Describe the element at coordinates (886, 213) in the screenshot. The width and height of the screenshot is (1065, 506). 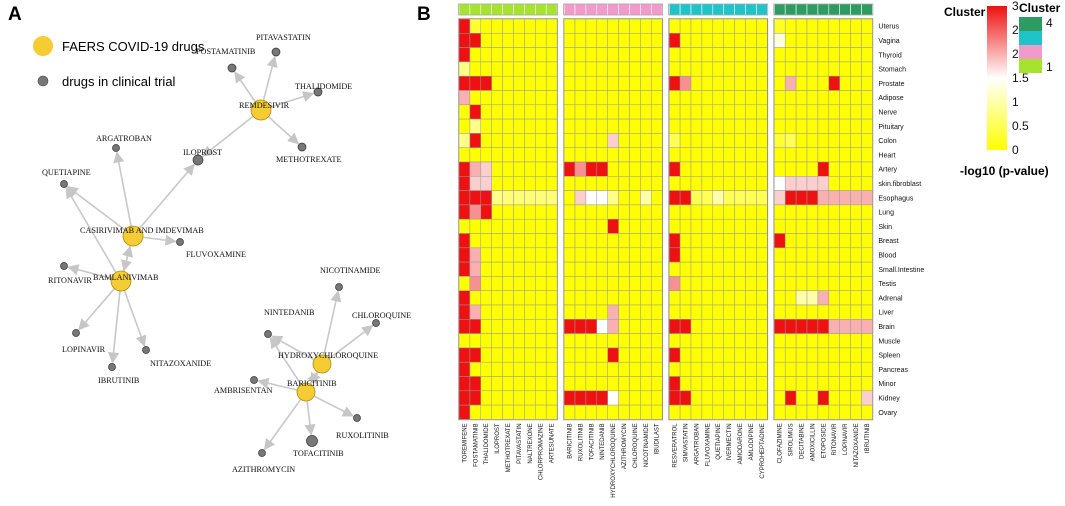
I see `row-label-lung: Lung` at that location.